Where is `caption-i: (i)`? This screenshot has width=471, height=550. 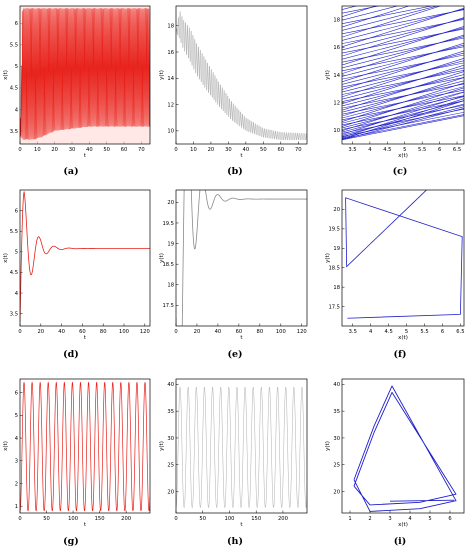 caption-i: (i) is located at coordinates (400, 541).